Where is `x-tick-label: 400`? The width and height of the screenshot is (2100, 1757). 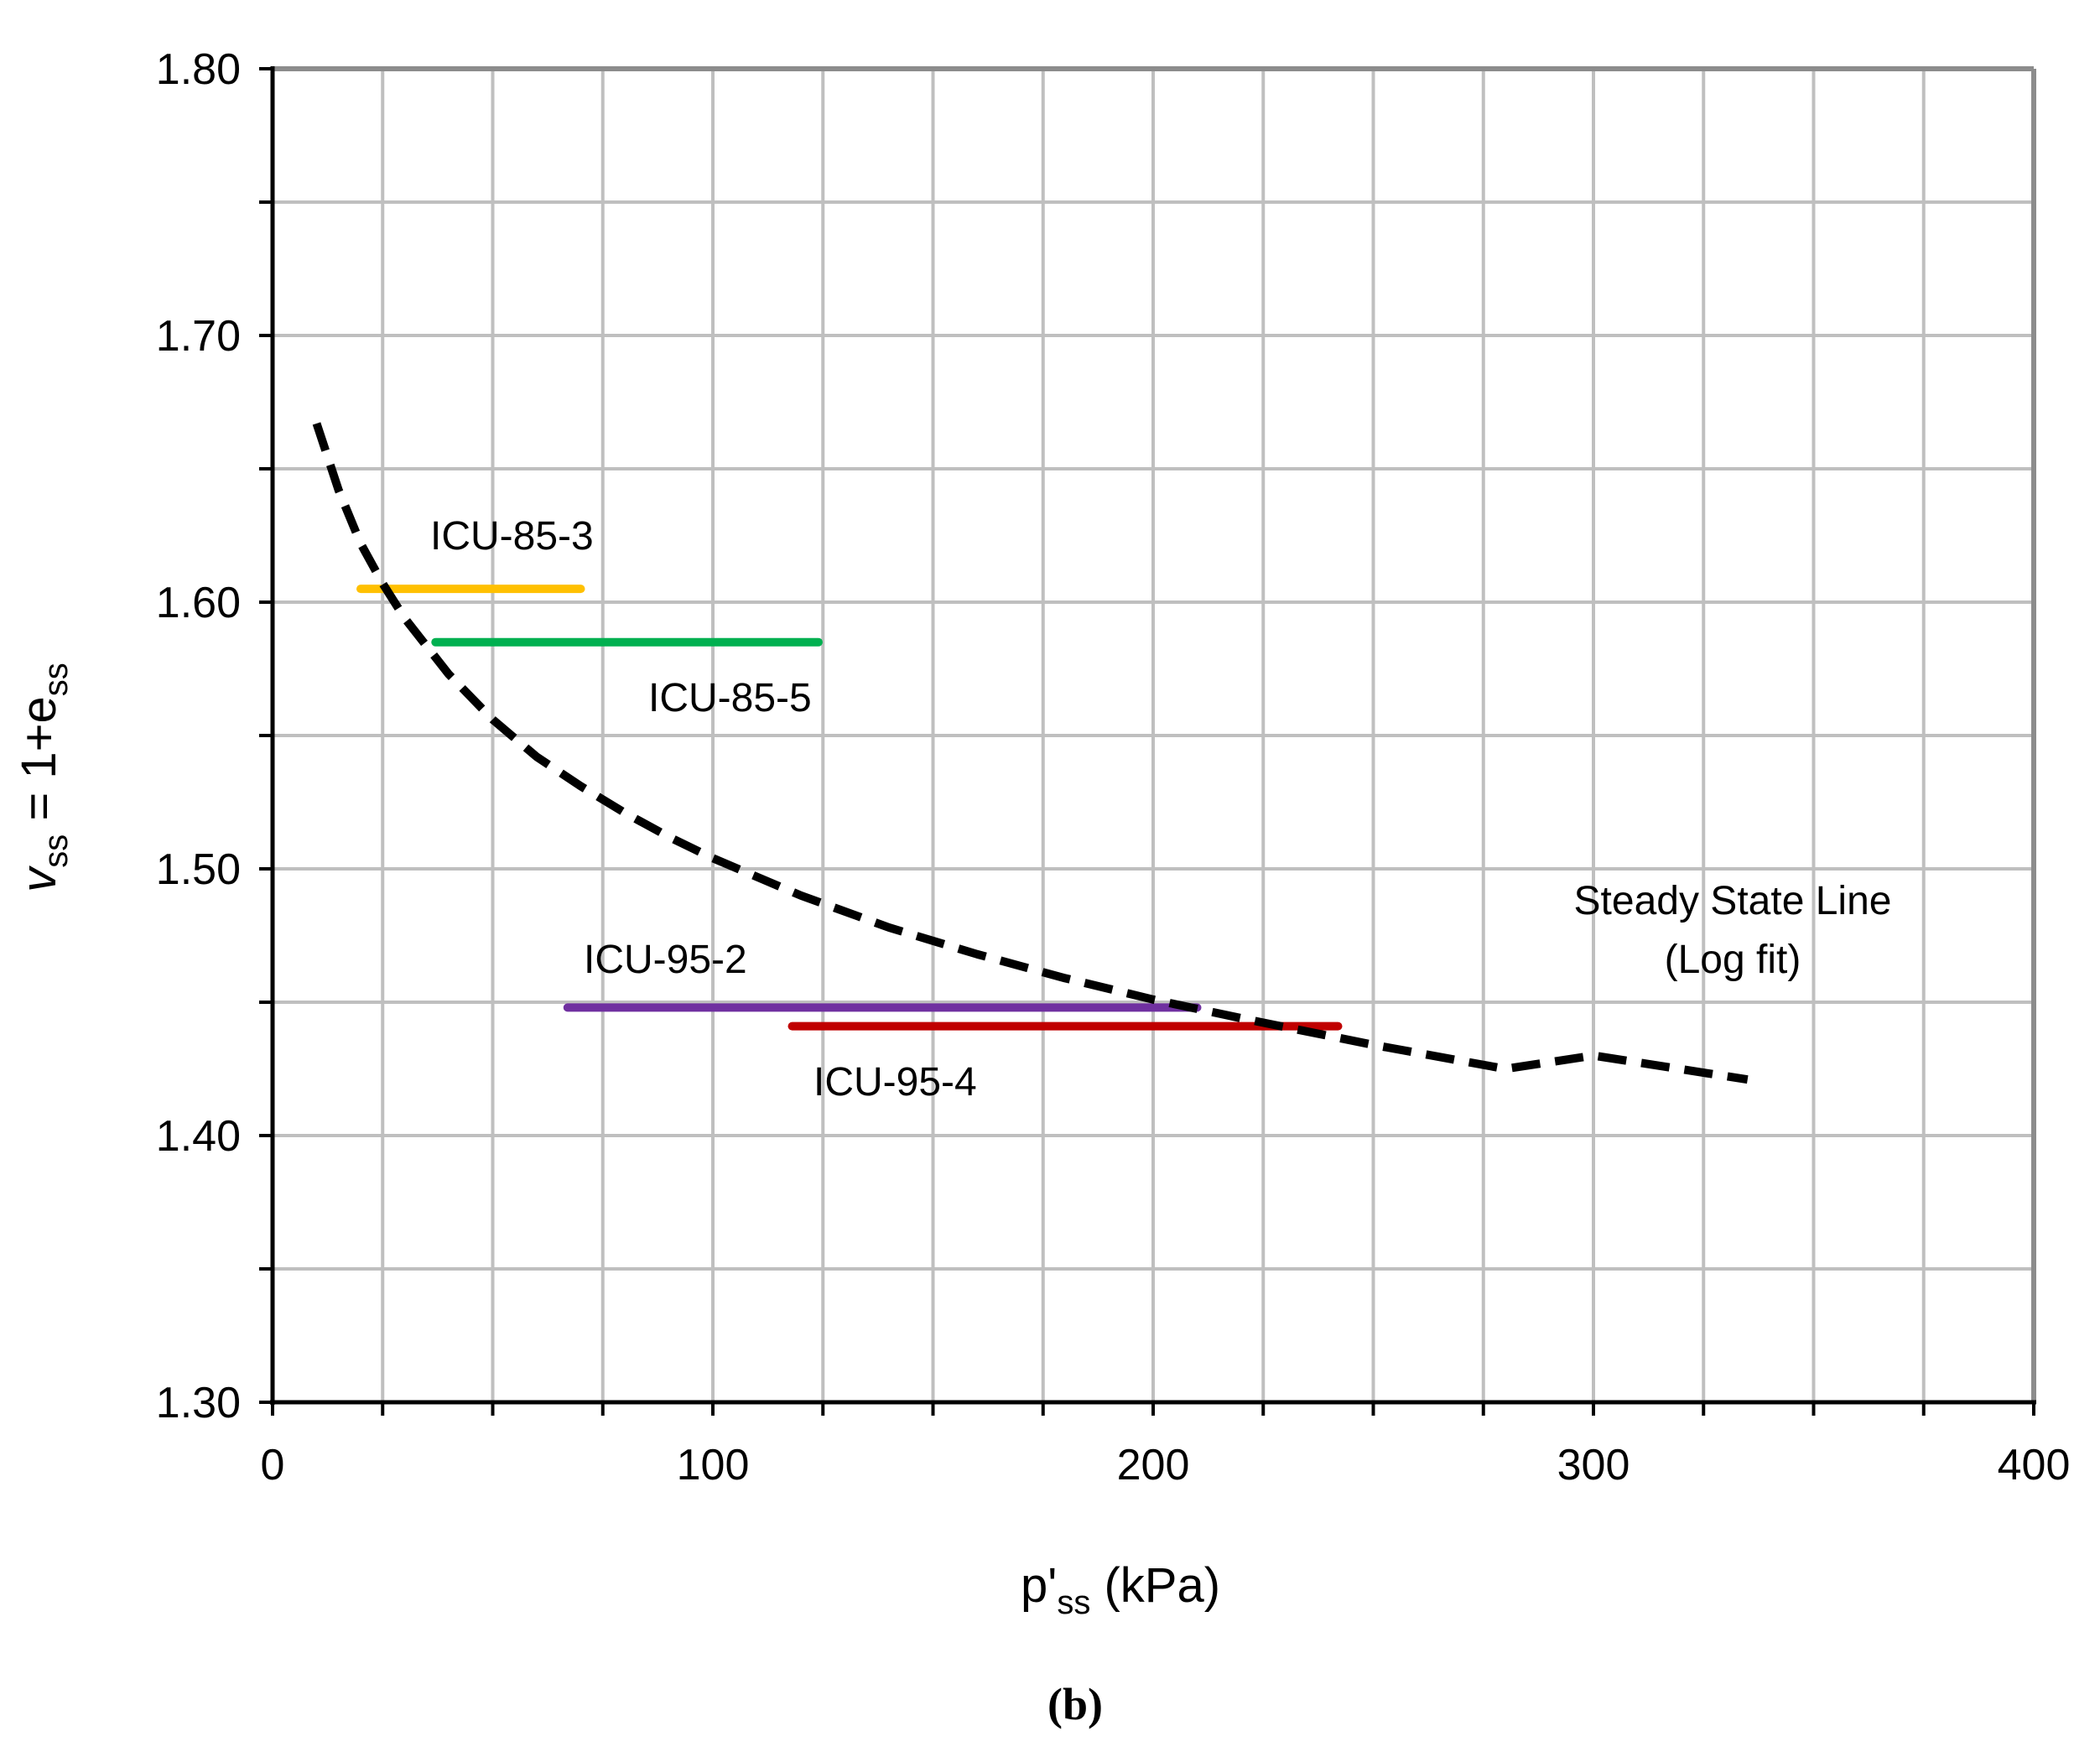 x-tick-label: 400 is located at coordinates (2034, 1465).